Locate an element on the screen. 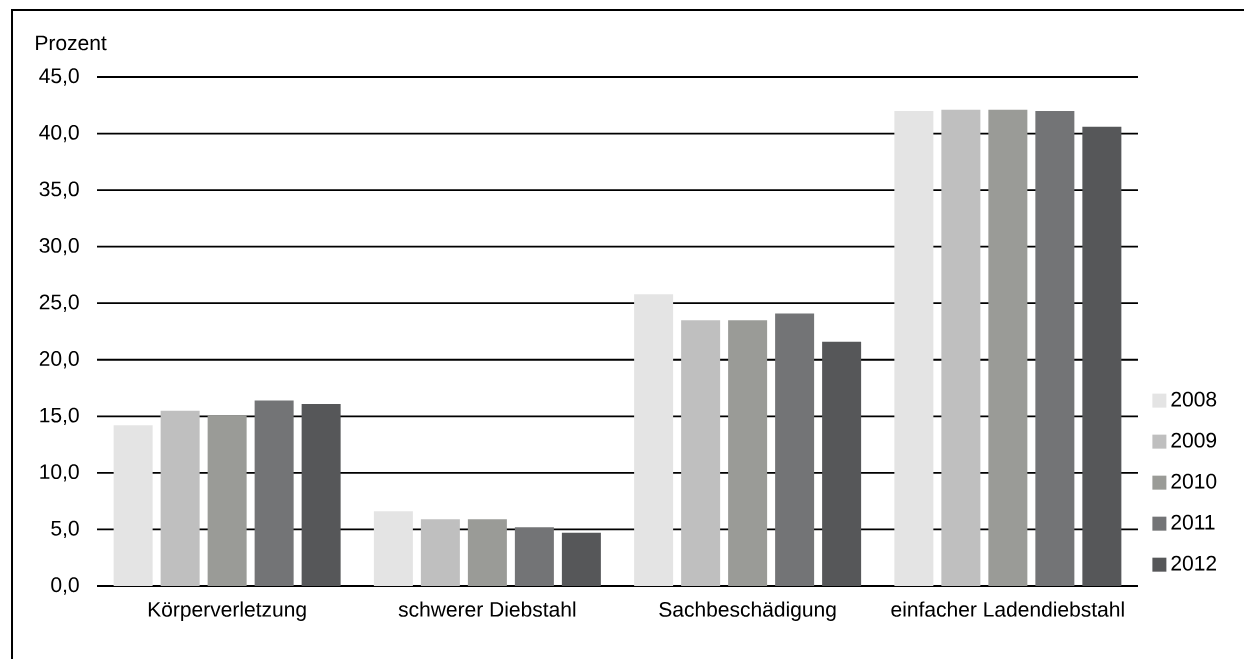  y-tick-label: 20,0 is located at coordinates (59, 360).